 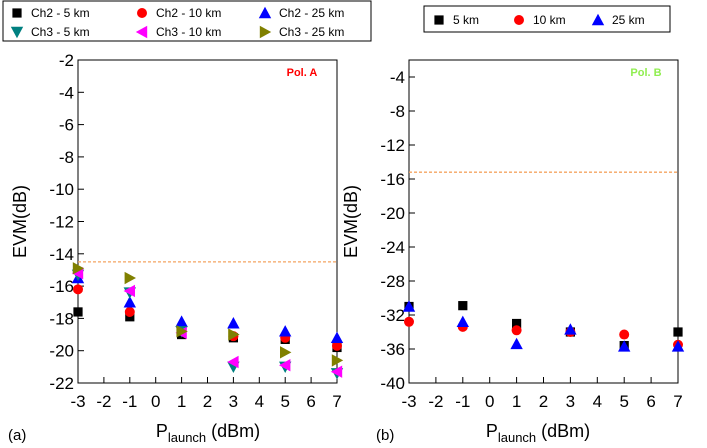 What do you see at coordinates (392, 247) in the screenshot?
I see `y-tick-label: -24` at bounding box center [392, 247].